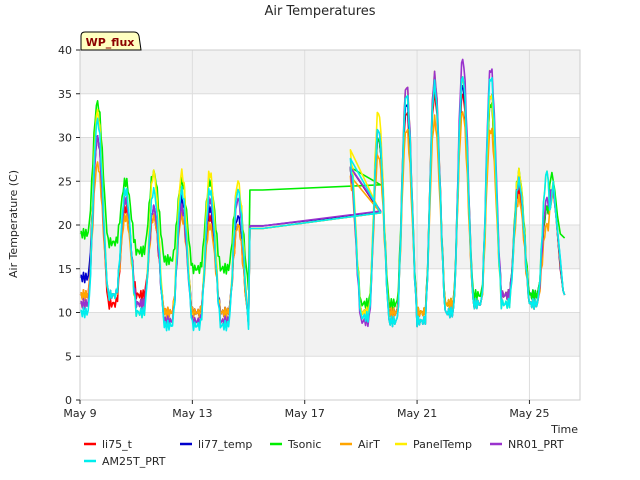  What do you see at coordinates (442, 444) in the screenshot?
I see `legend-label: PanelTemp` at bounding box center [442, 444].